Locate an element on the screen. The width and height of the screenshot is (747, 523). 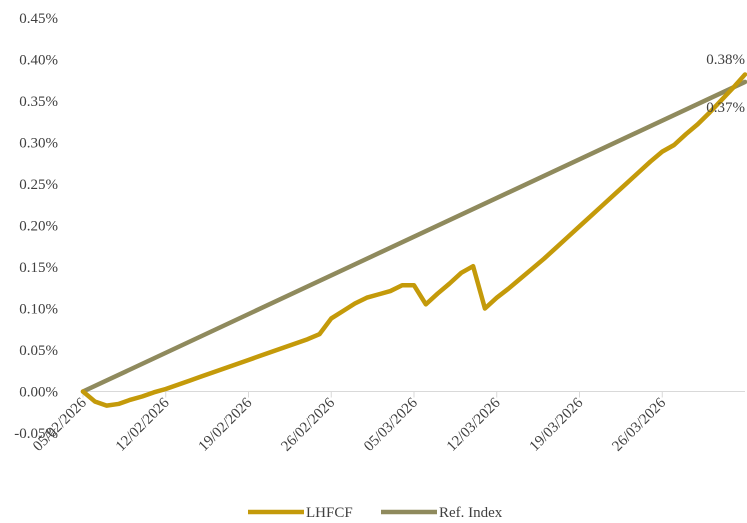
x-tick-label: 26/02/2026 is located at coordinates (308, 425).